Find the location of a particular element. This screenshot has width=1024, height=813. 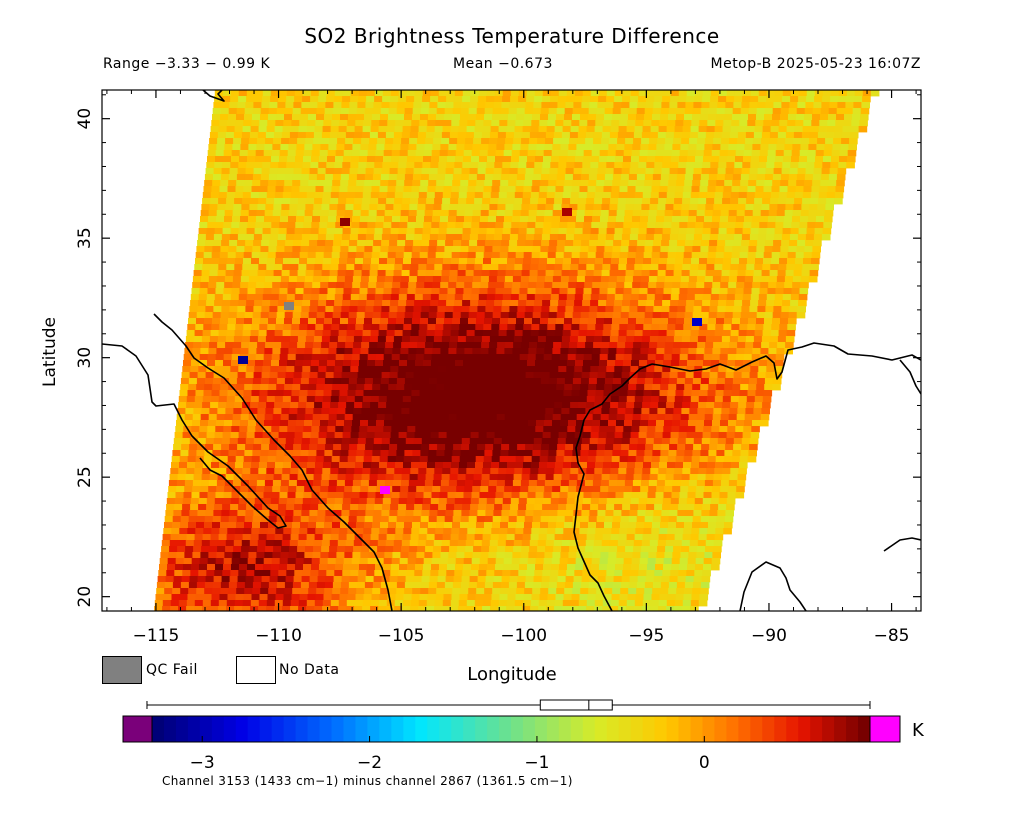

x-tick-label: −115 is located at coordinates (156, 636).